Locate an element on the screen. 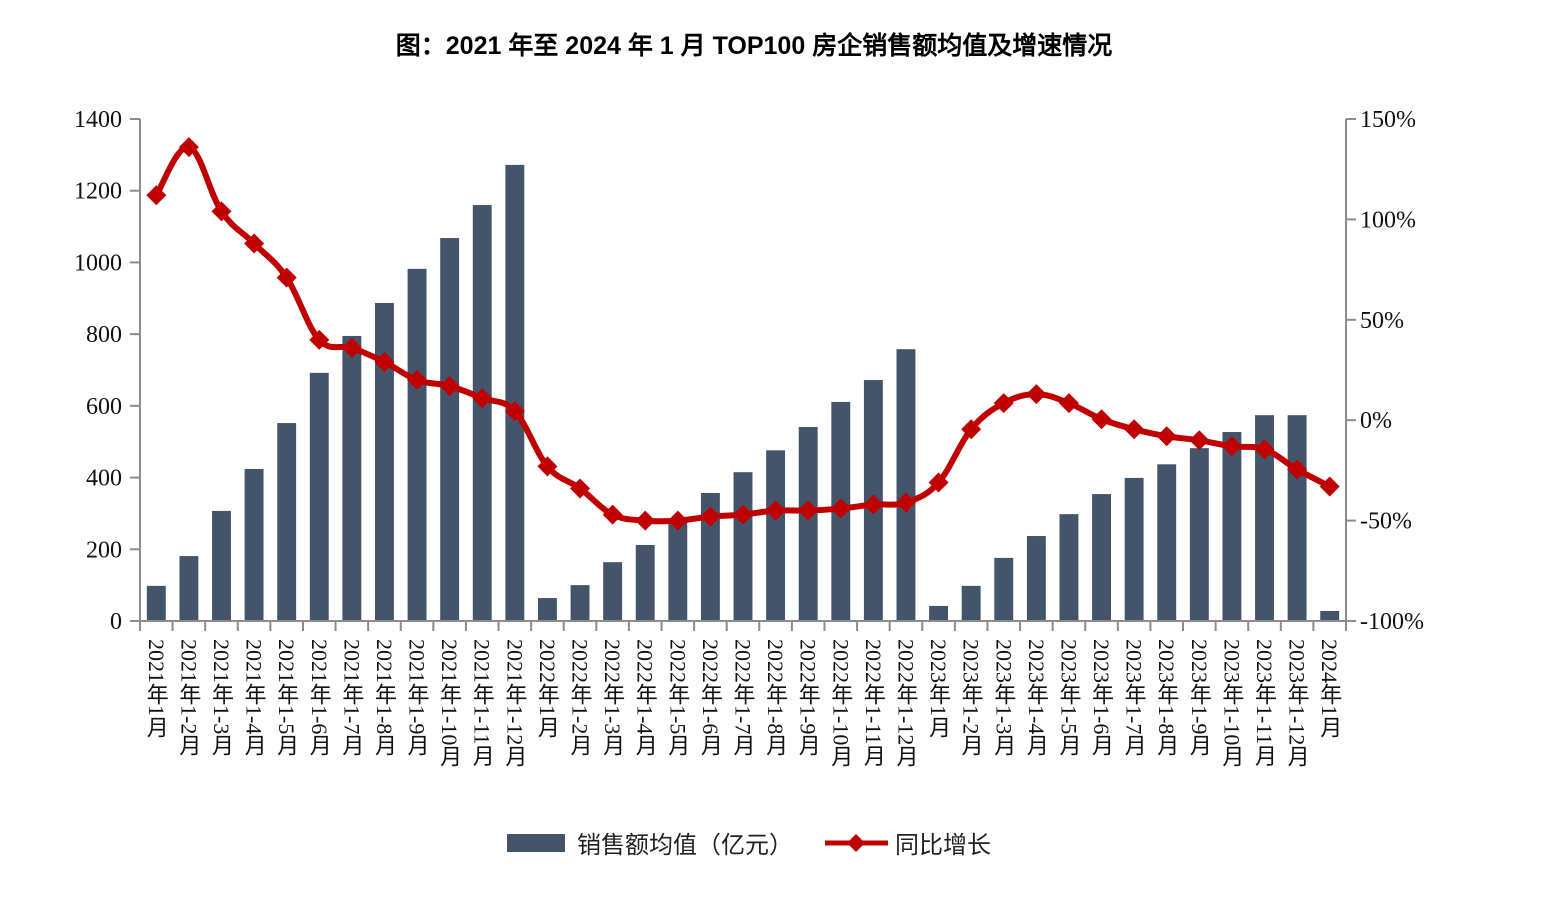 The width and height of the screenshot is (1544, 914). y-tick-label-left: 1200 is located at coordinates (98, 192).